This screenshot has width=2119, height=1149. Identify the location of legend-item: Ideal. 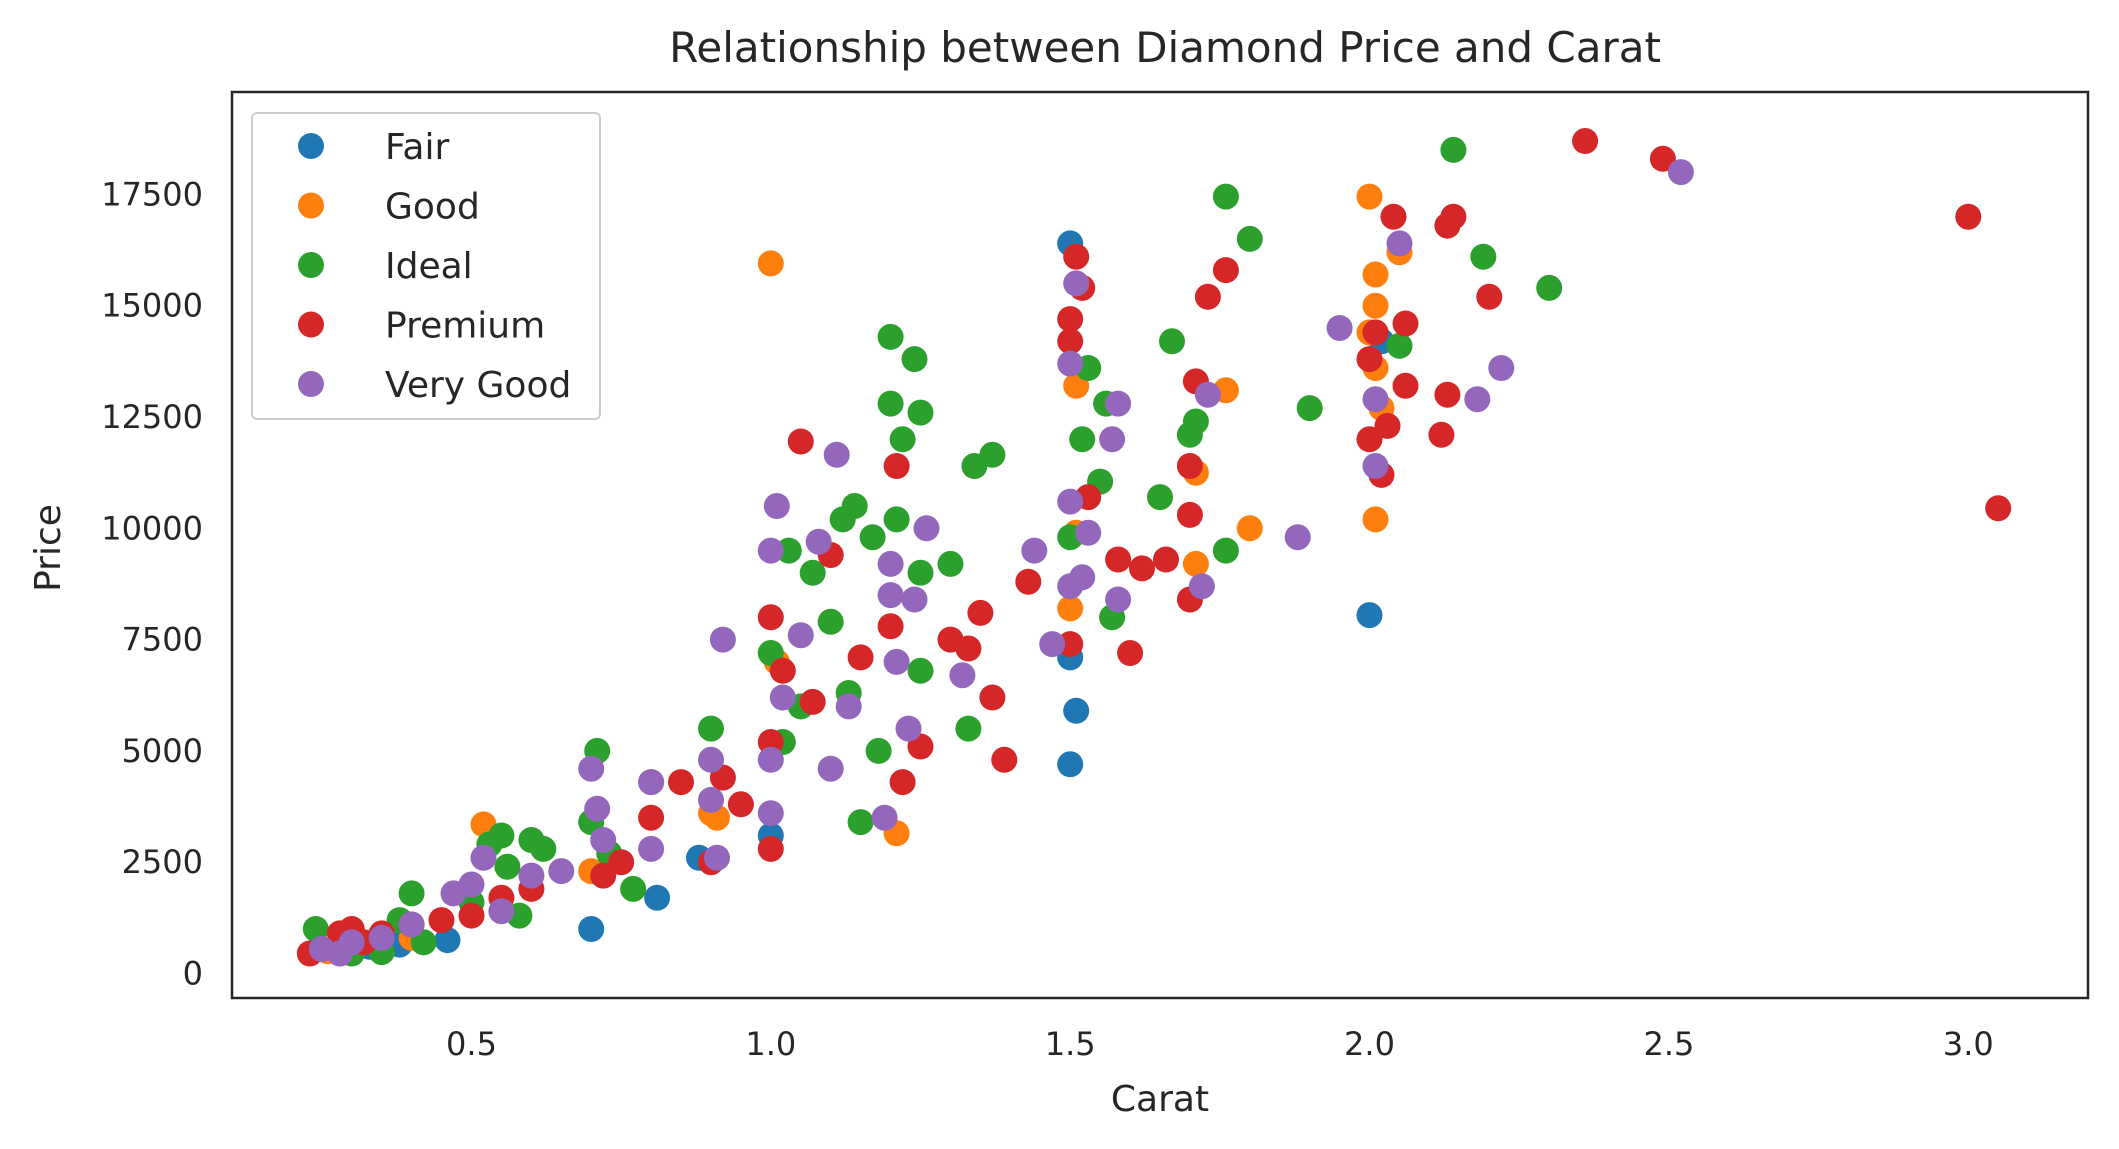
(385, 266).